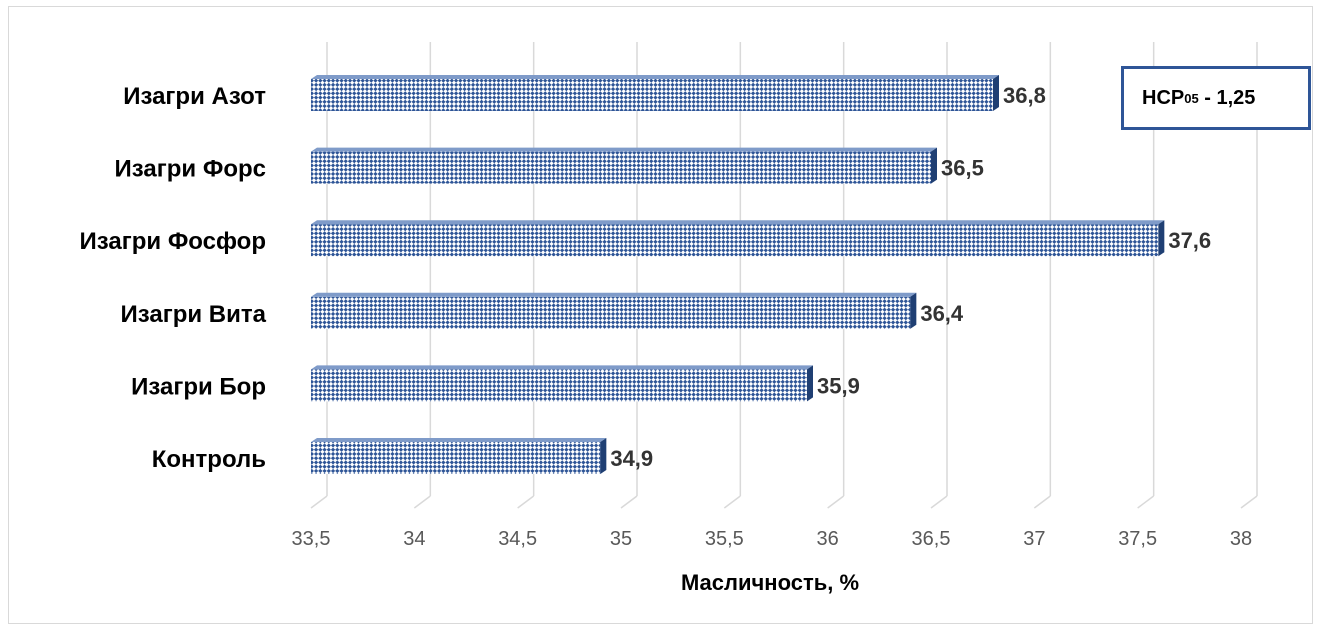  I want to click on category-label: Изагри Фосфор, so click(173, 241).